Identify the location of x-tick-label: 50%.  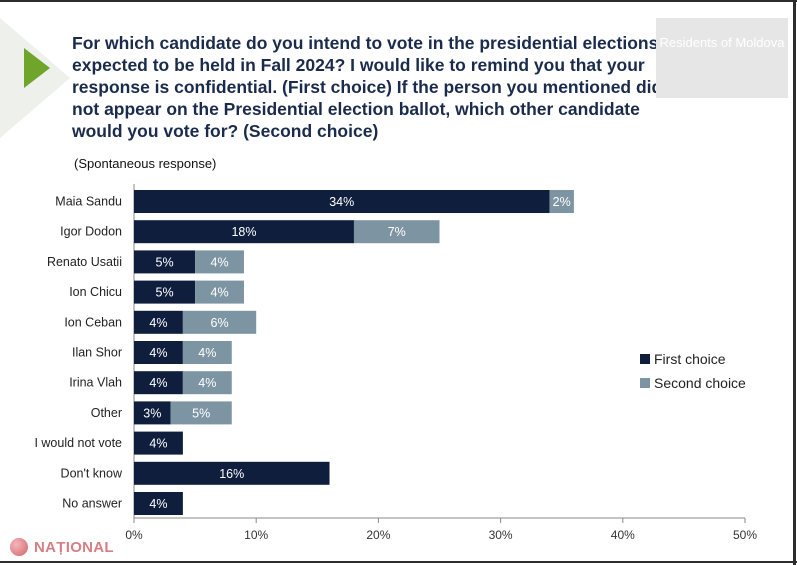
(745, 535).